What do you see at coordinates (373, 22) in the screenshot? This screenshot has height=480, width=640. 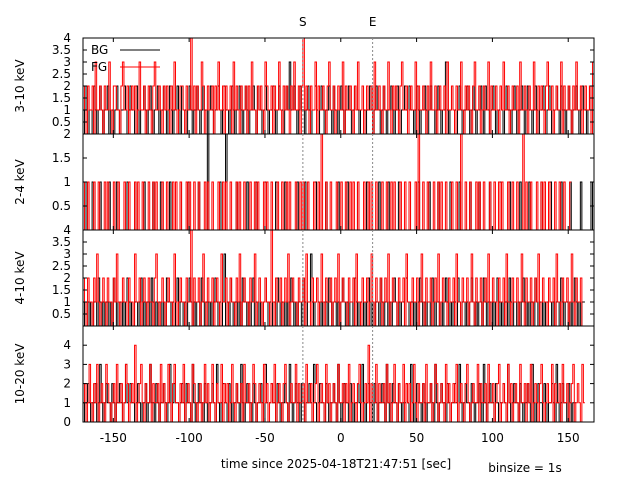 I see `marker-label-e: E` at bounding box center [373, 22].